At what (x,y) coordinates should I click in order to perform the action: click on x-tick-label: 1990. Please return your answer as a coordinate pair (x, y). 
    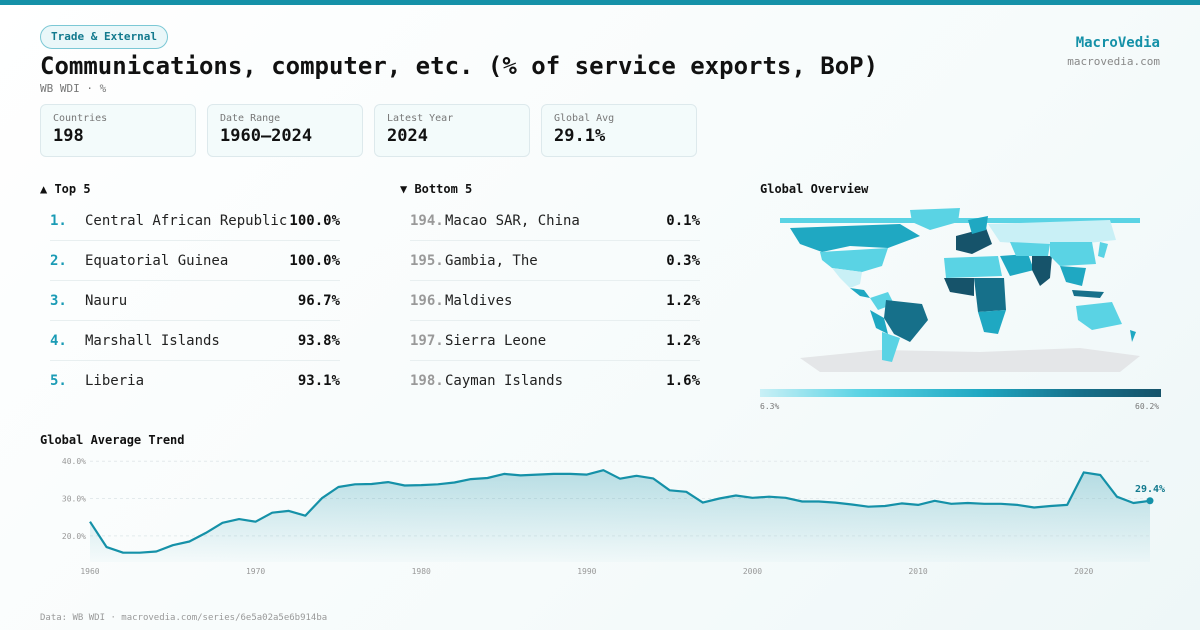
    Looking at the image, I should click on (586, 571).